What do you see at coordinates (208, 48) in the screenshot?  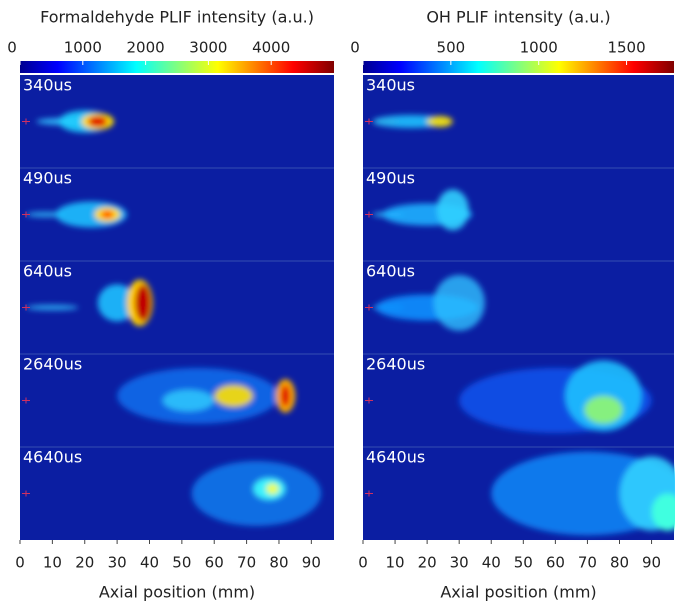 I see `colorbar-tick-label: 3000` at bounding box center [208, 48].